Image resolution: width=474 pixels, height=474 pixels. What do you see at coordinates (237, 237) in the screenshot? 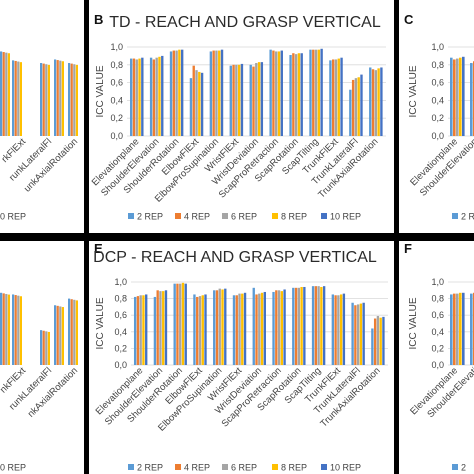
I see `panel-separator` at bounding box center [237, 237].